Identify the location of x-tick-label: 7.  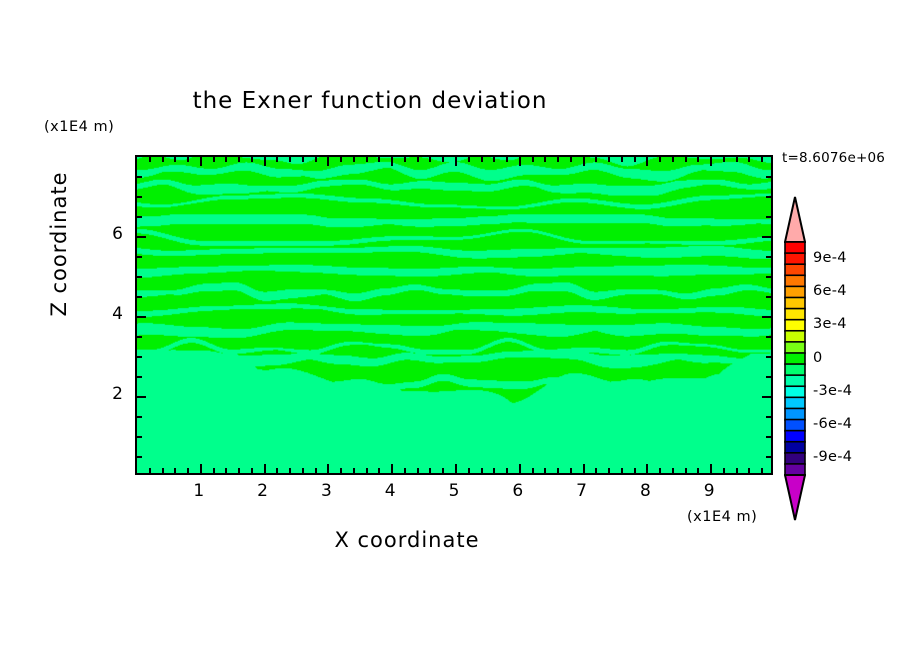
(581, 491).